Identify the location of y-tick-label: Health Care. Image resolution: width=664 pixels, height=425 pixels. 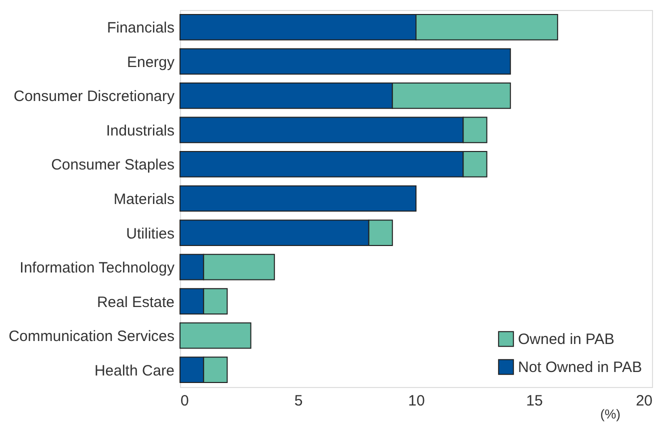
(134, 371).